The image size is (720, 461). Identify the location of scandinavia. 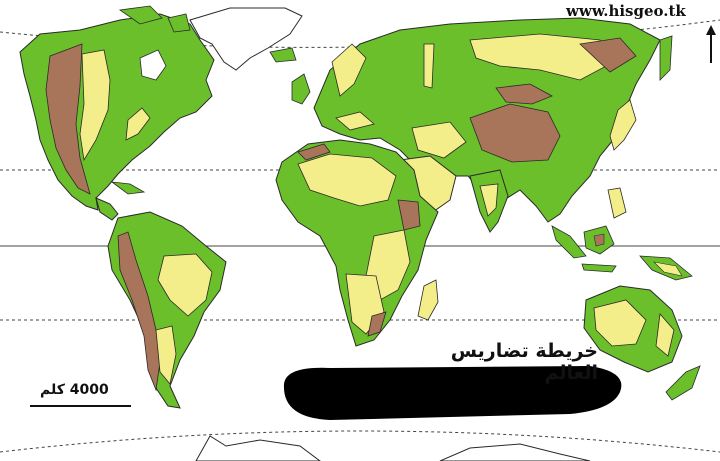
(349, 70).